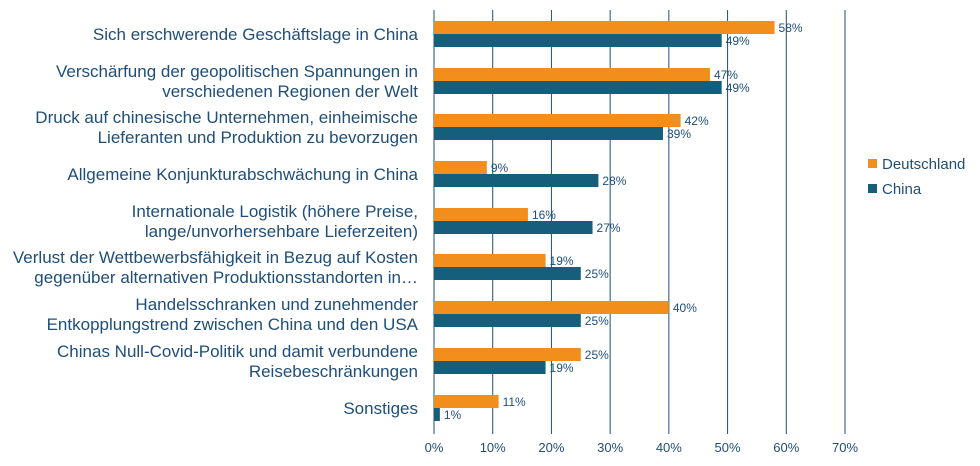 The width and height of the screenshot is (980, 466). What do you see at coordinates (597, 355) in the screenshot?
I see `deutschland-value-label: 25%` at bounding box center [597, 355].